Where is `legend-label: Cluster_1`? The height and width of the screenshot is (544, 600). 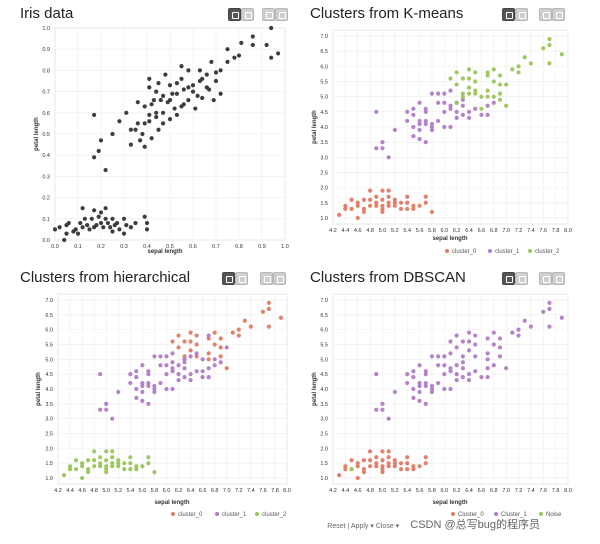
legend-label: Cluster_1 is located at coordinates (514, 515).